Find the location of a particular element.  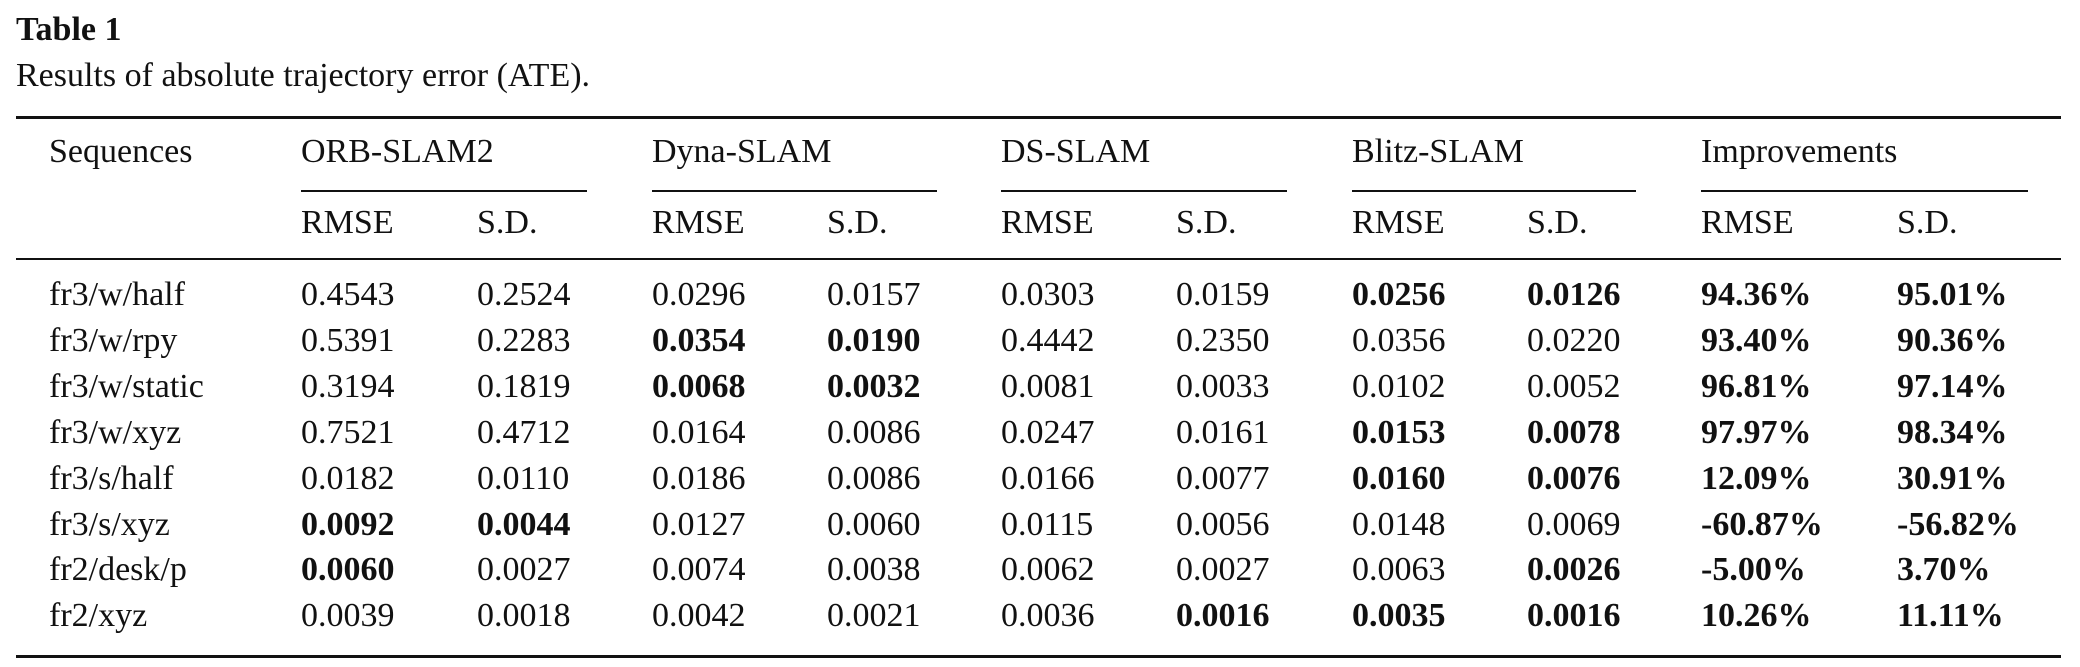

cell: 0.0092 is located at coordinates (348, 524).